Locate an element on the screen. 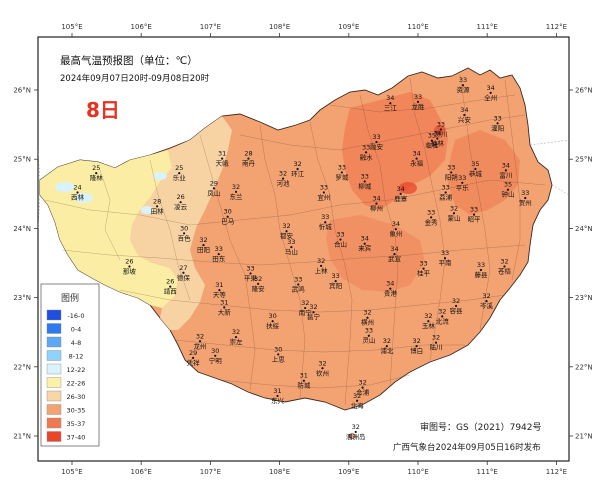  station-name: 三江 is located at coordinates (391, 108).